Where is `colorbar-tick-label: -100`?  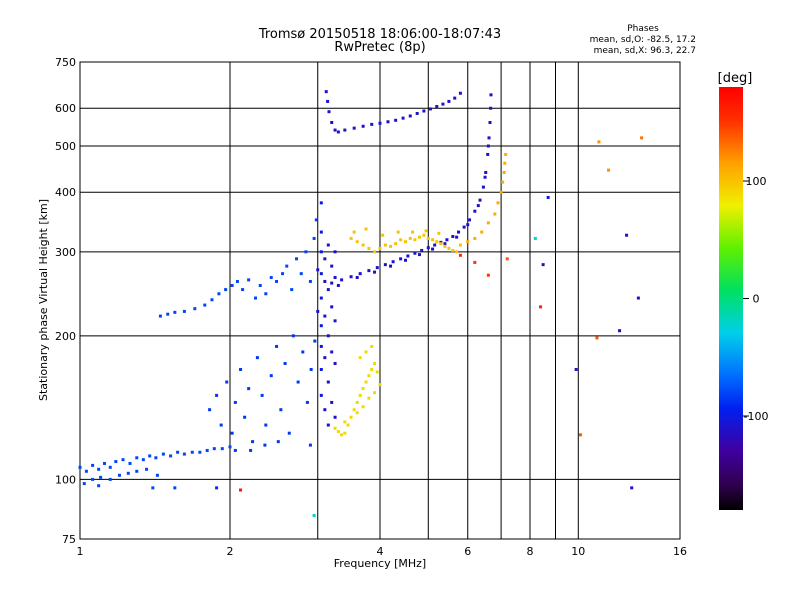 colorbar-tick-label: -100 is located at coordinates (756, 416).